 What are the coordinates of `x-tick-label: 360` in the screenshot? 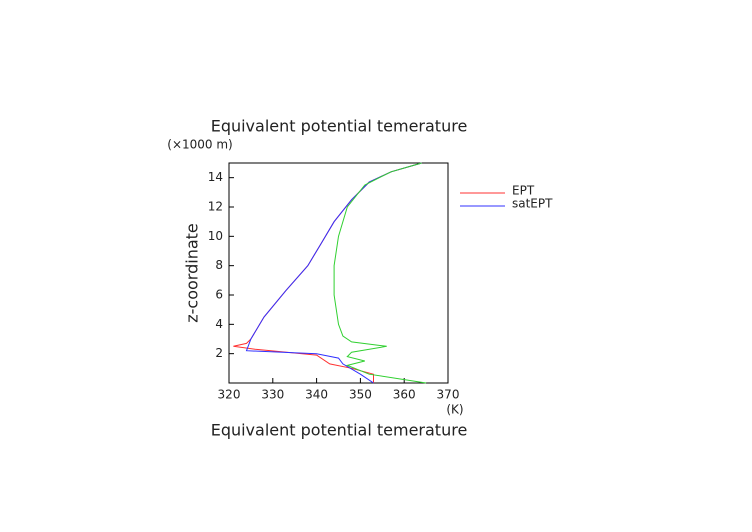 It's located at (404, 395).